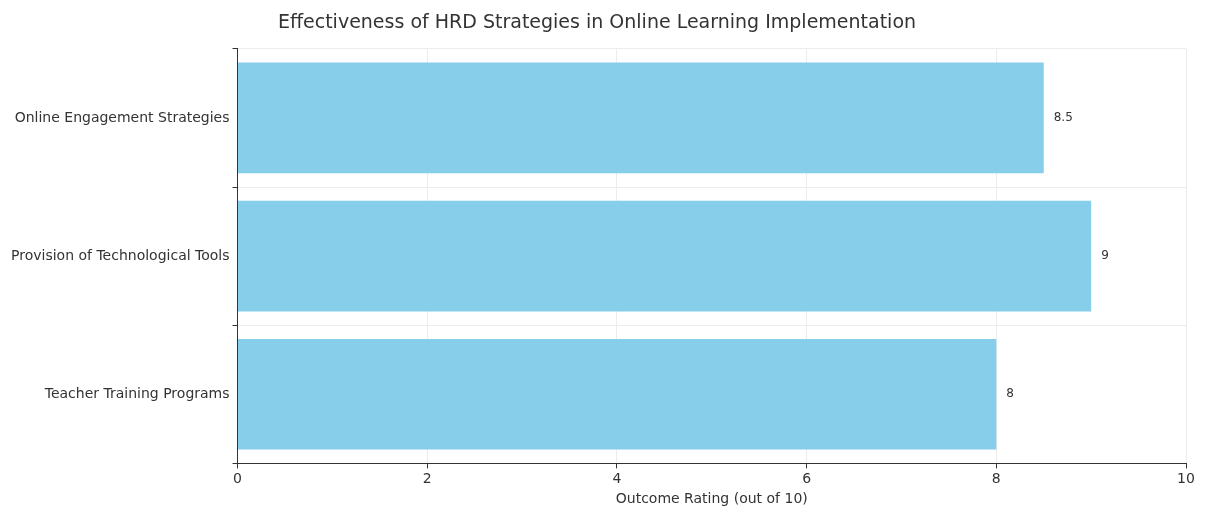 This screenshot has height=516, width=1206. I want to click on x-tick-label: 2, so click(427, 478).